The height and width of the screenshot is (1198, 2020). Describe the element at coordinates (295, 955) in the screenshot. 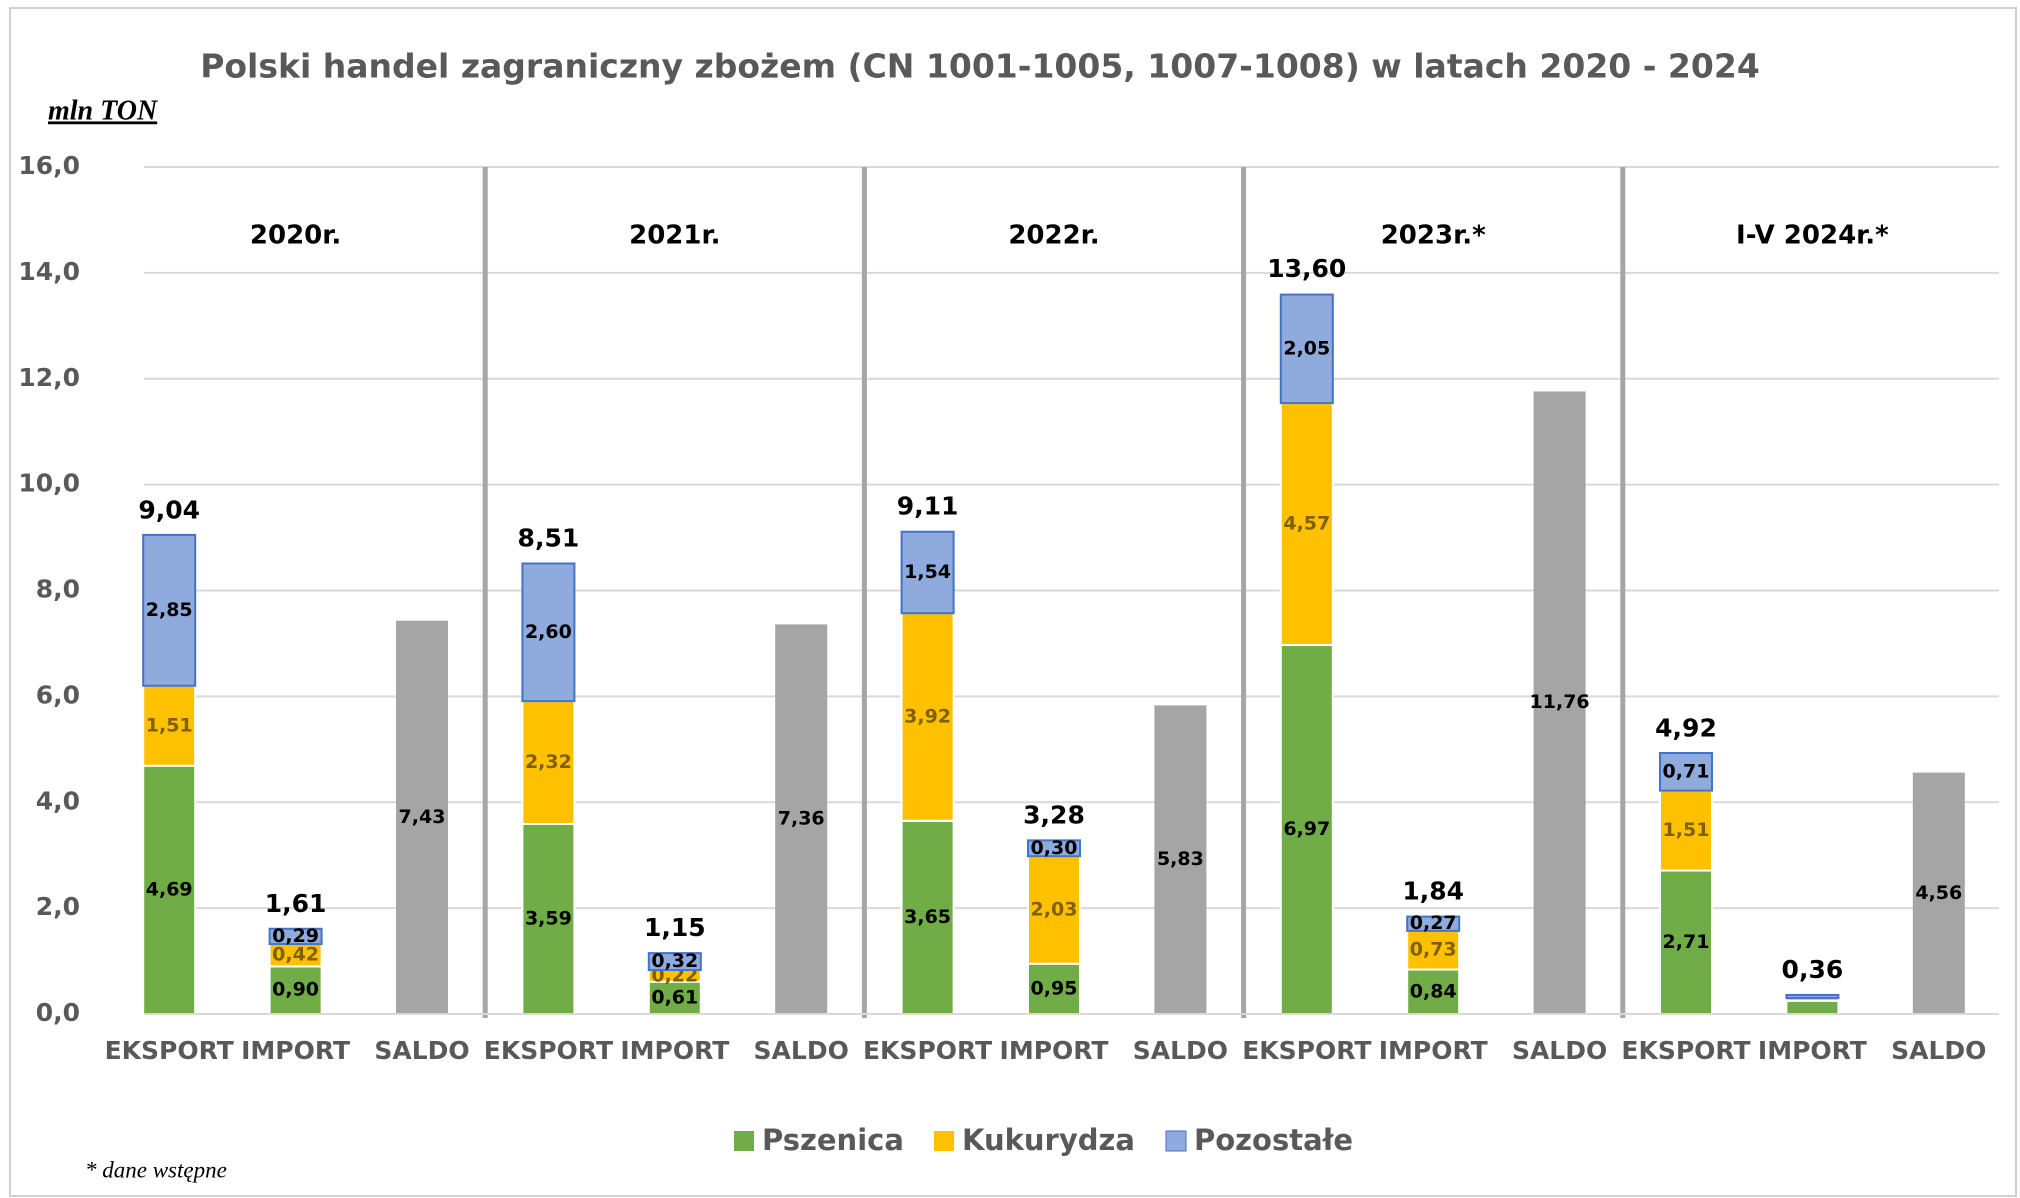

I see `segment-label: 0,42` at that location.